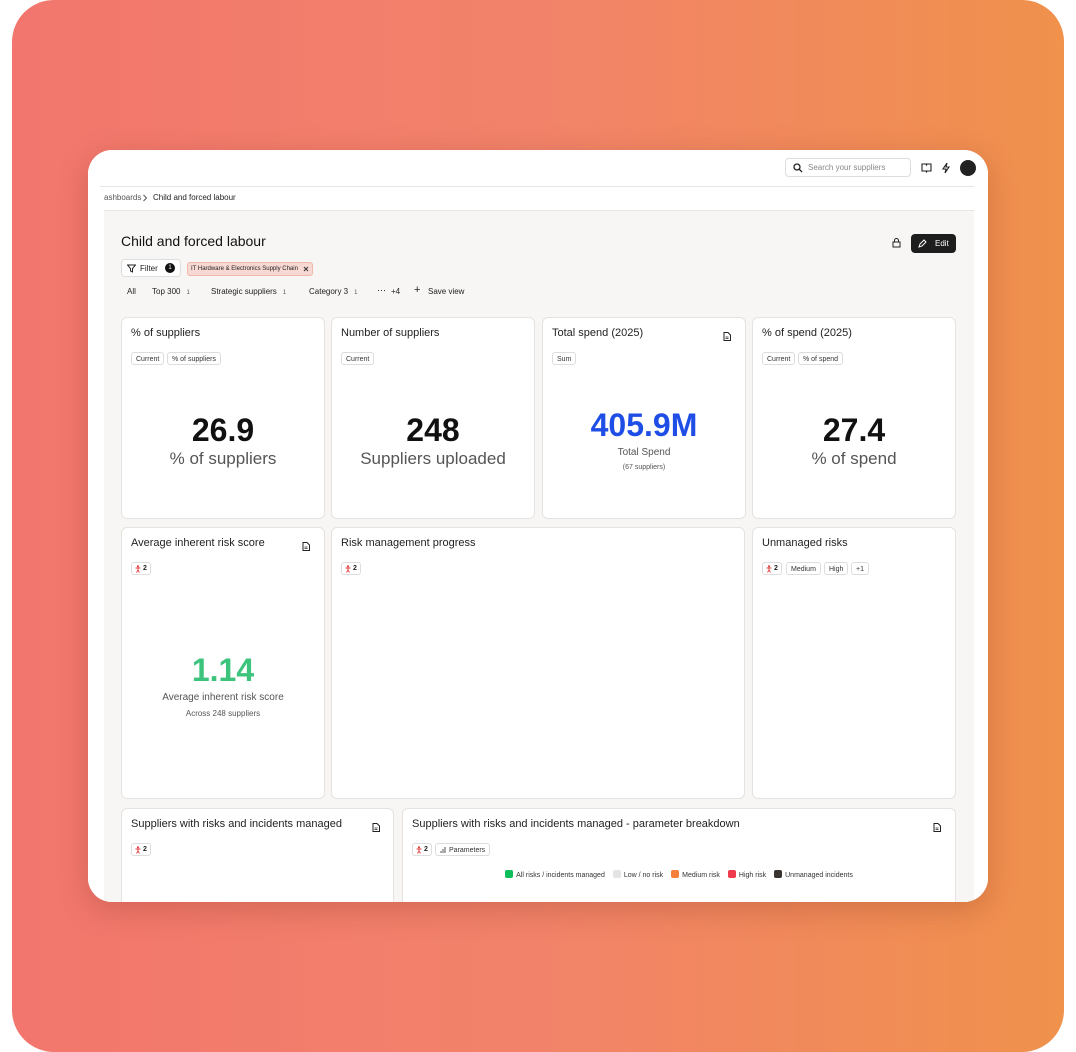 Image resolution: width=1076 pixels, height=1052 pixels. What do you see at coordinates (306, 269) in the screenshot?
I see `remove-icon` at bounding box center [306, 269].